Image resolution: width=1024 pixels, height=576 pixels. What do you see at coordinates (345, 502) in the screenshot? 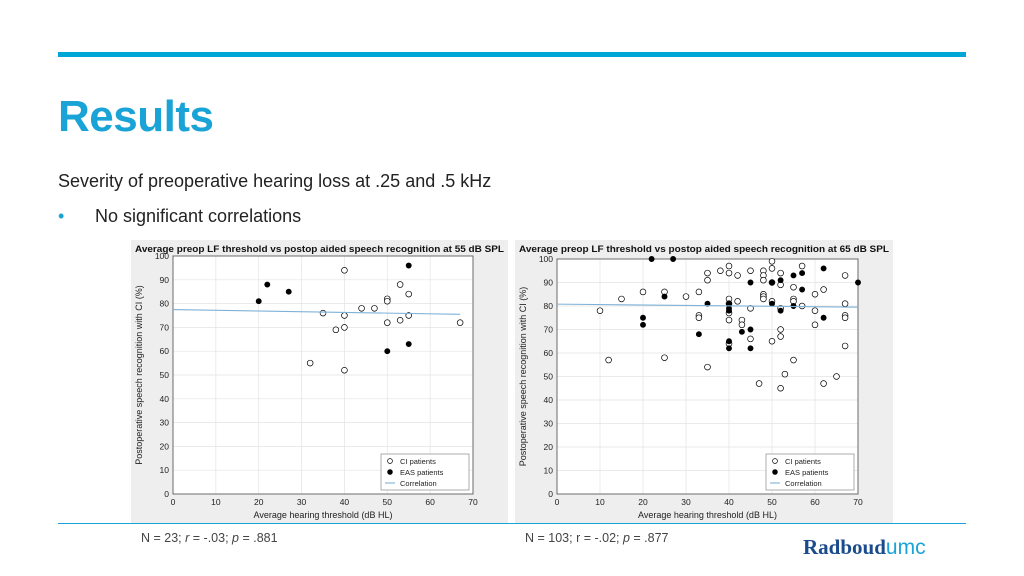
I see `x-tick-label: 40` at bounding box center [345, 502].